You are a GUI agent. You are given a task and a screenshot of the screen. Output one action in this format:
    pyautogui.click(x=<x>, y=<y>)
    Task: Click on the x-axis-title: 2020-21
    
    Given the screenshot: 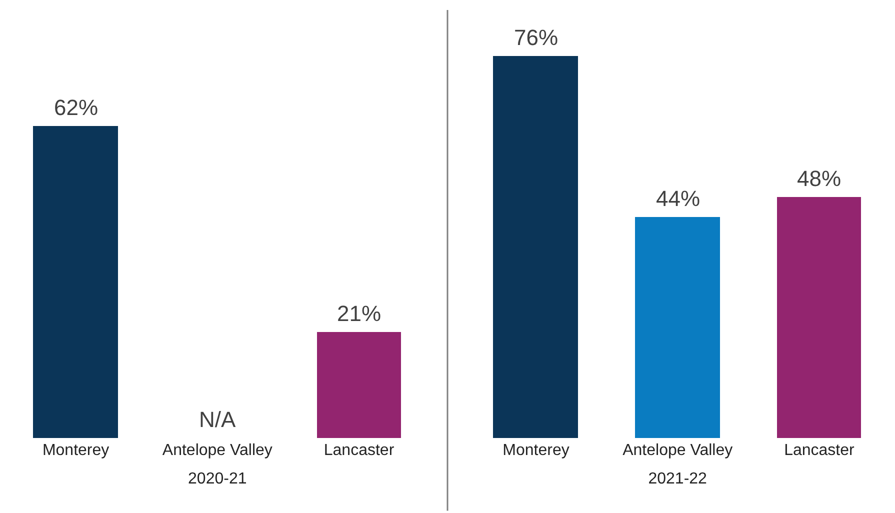 What is the action you would take?
    pyautogui.click(x=217, y=479)
    